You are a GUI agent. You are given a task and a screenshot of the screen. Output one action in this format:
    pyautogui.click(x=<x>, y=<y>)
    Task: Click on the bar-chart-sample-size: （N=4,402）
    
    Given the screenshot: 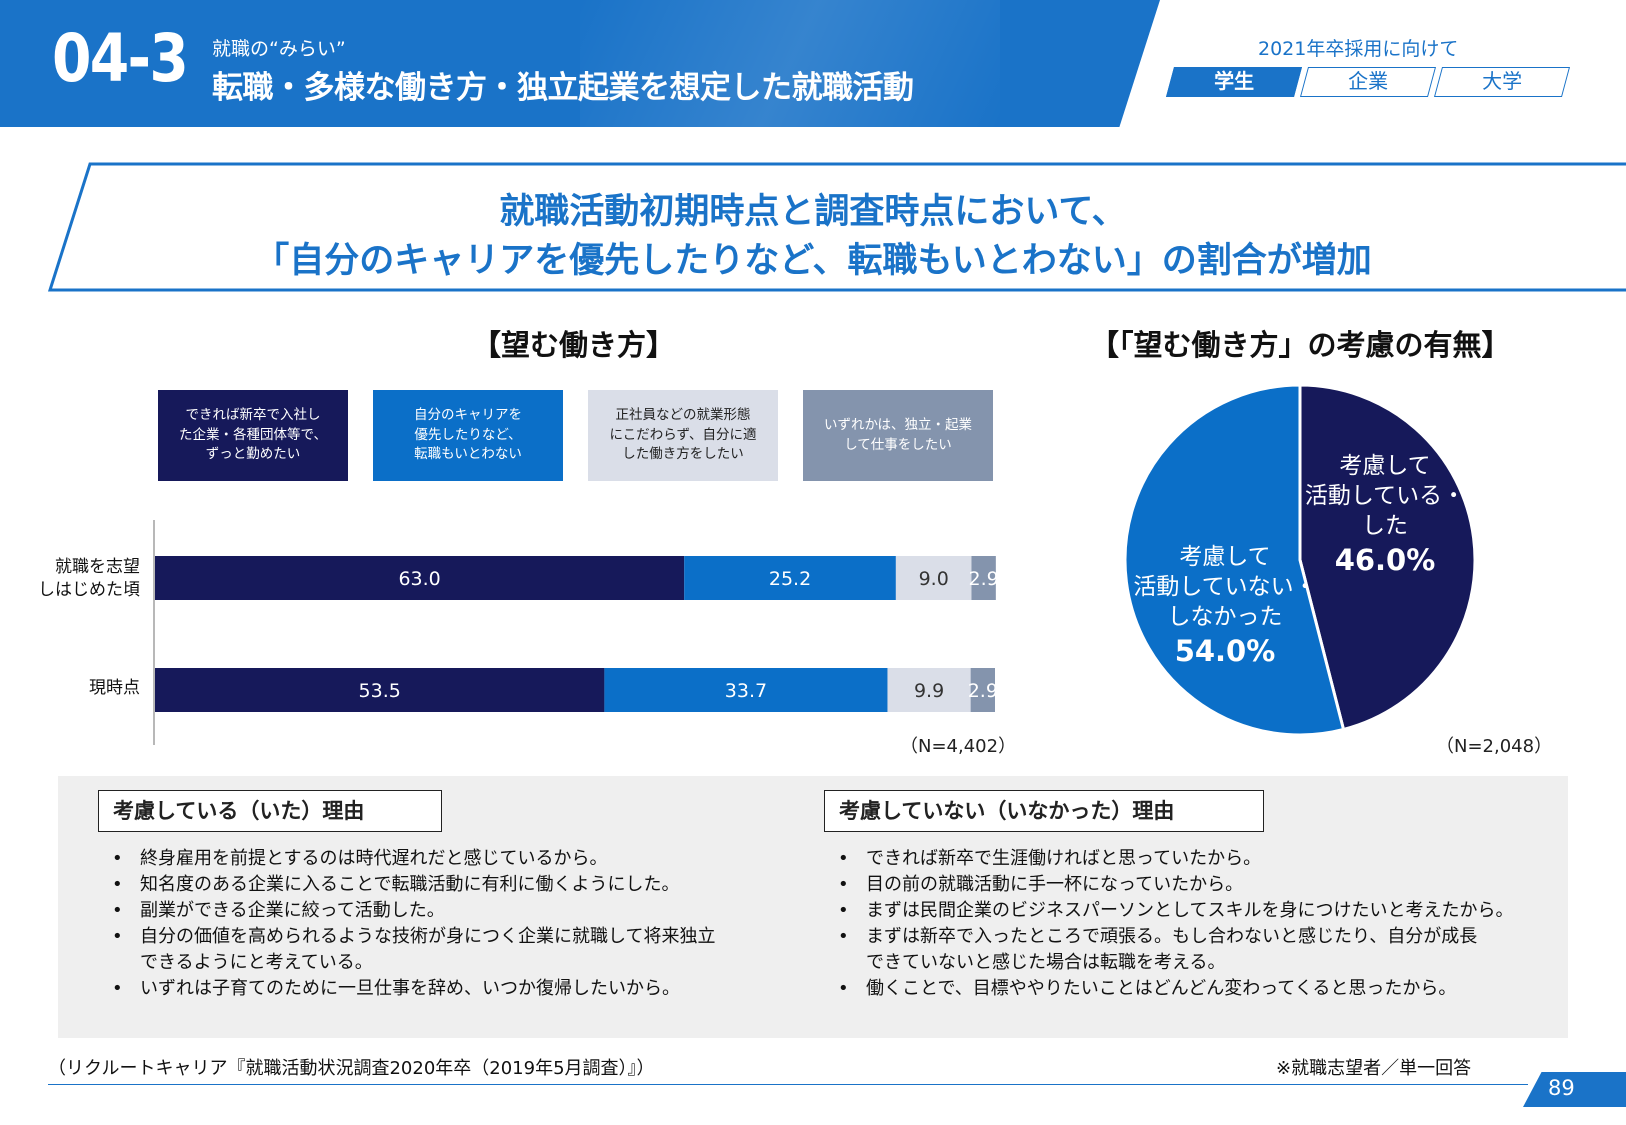 What is the action you would take?
    pyautogui.click(x=958, y=746)
    